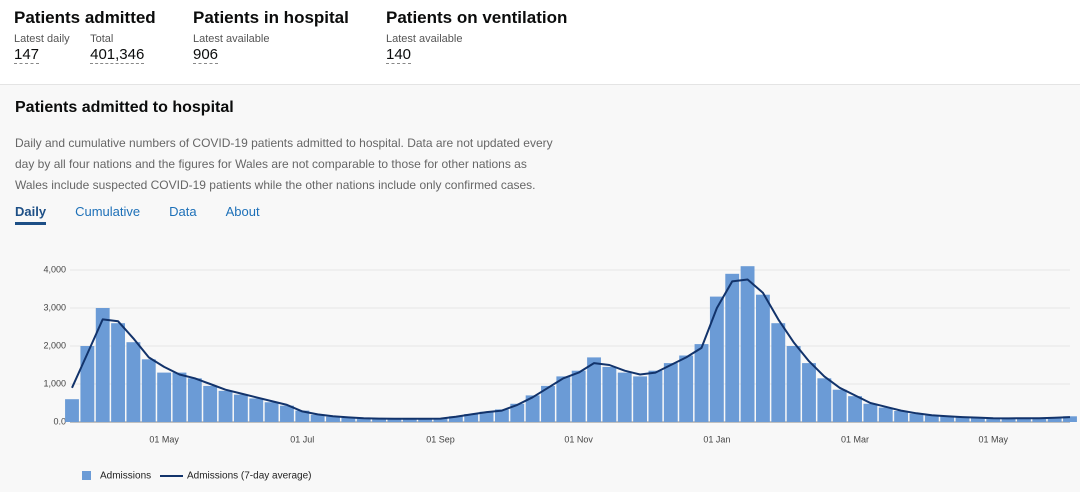 This screenshot has width=1080, height=492. Describe the element at coordinates (716, 439) in the screenshot. I see `x-tick-label: 01 Jan` at that location.